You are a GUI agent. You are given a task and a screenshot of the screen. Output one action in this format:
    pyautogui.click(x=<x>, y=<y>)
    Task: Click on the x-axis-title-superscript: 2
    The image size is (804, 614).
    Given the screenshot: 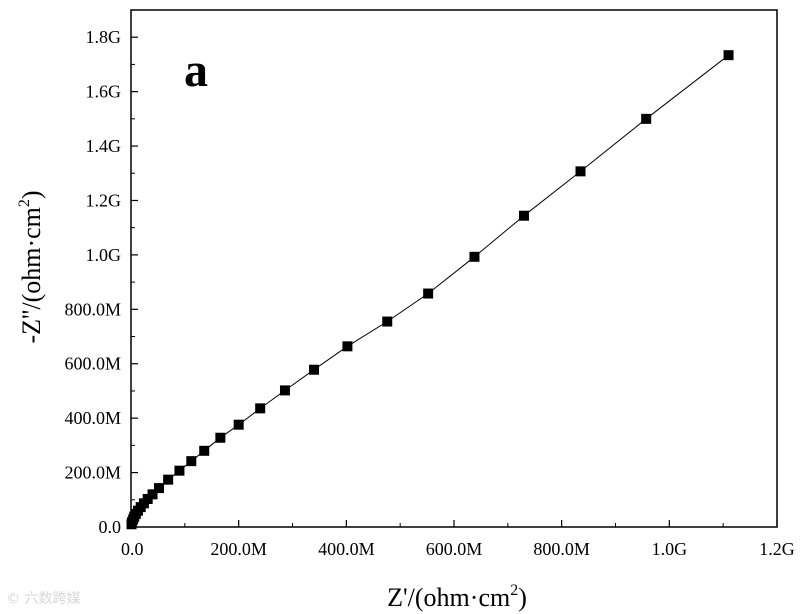 What is the action you would take?
    pyautogui.click(x=514, y=590)
    